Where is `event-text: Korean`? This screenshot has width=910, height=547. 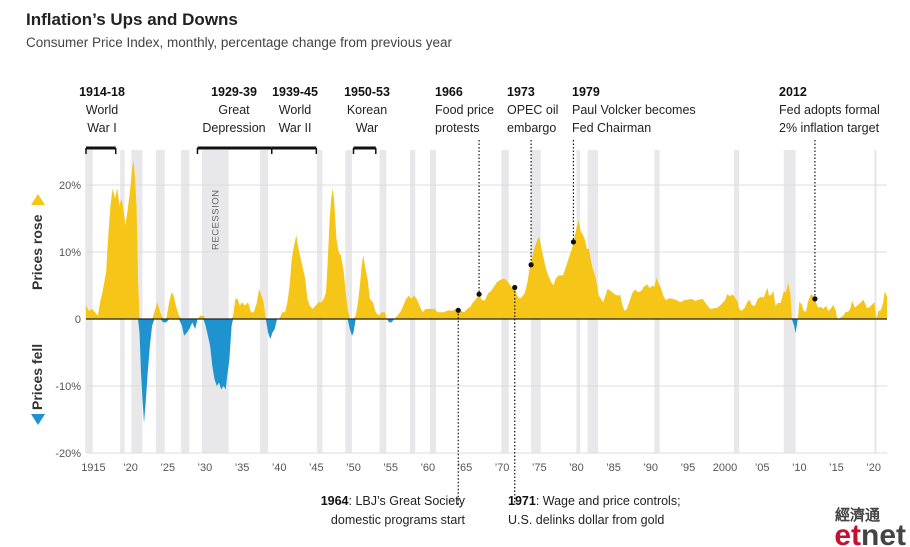
event-text: Korean is located at coordinates (367, 110).